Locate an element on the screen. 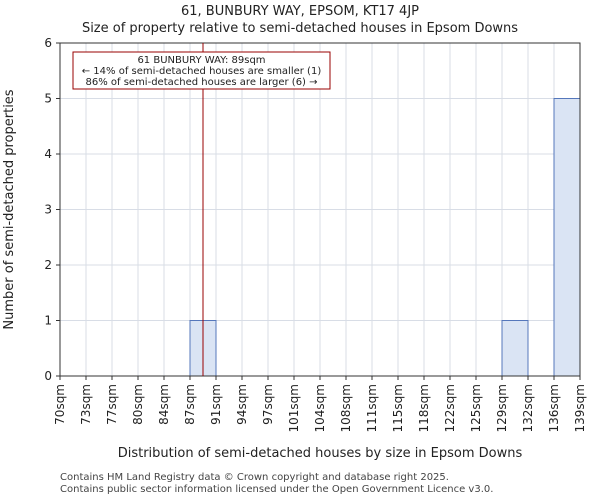 This screenshot has height=500, width=600. y-tick-label: 1 is located at coordinates (48, 321).